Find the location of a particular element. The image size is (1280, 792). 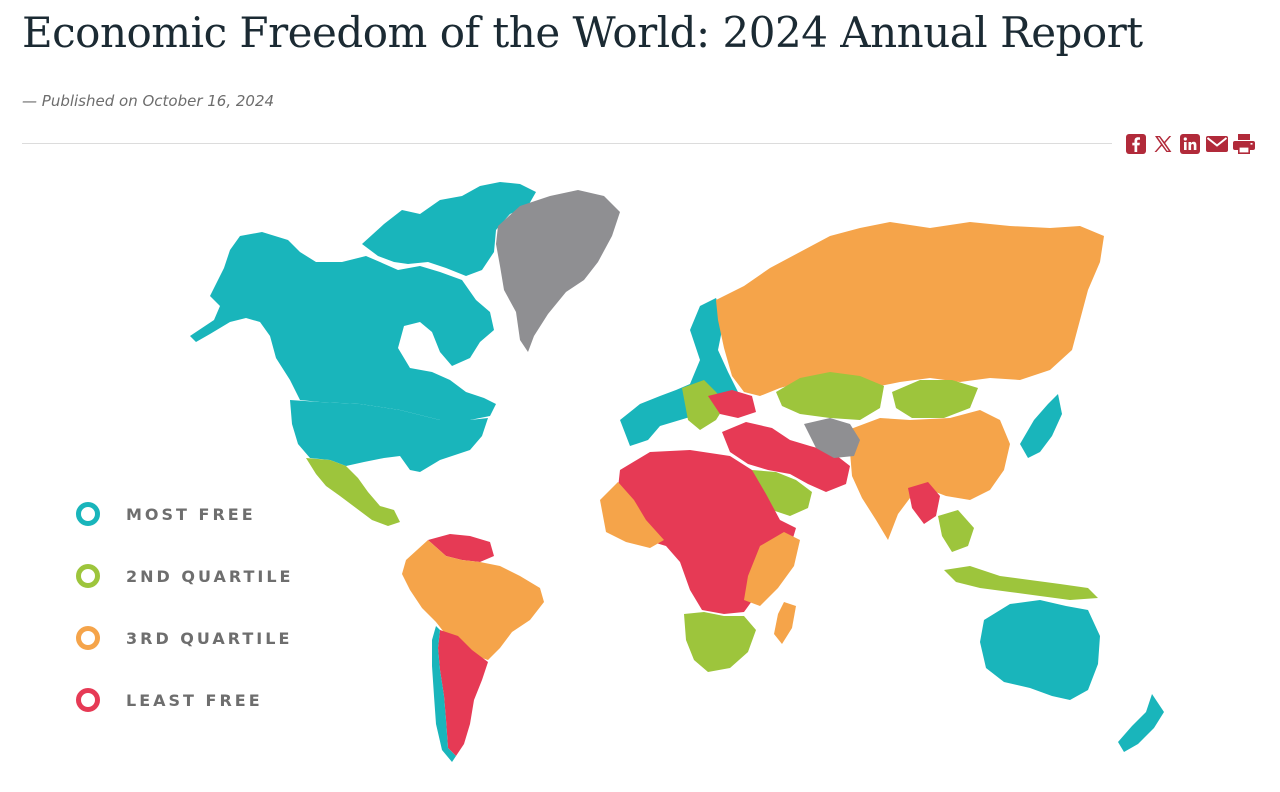

linkedin-share-button is located at coordinates (1190, 144).